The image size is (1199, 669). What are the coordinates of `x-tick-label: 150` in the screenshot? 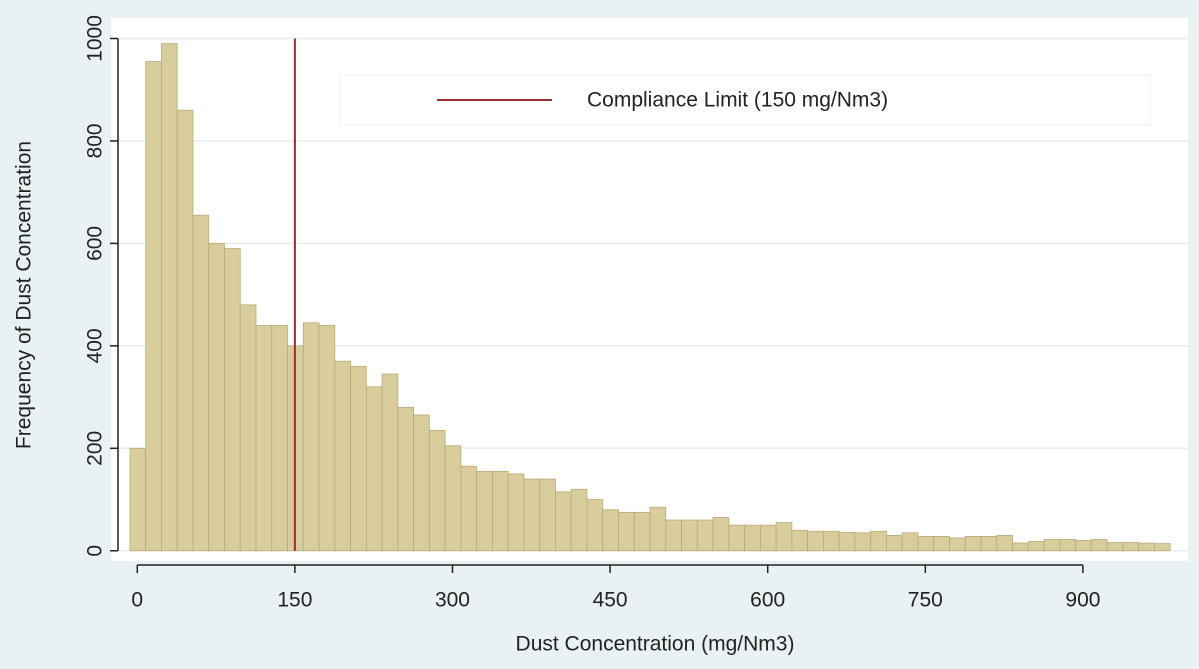 It's located at (294, 600).